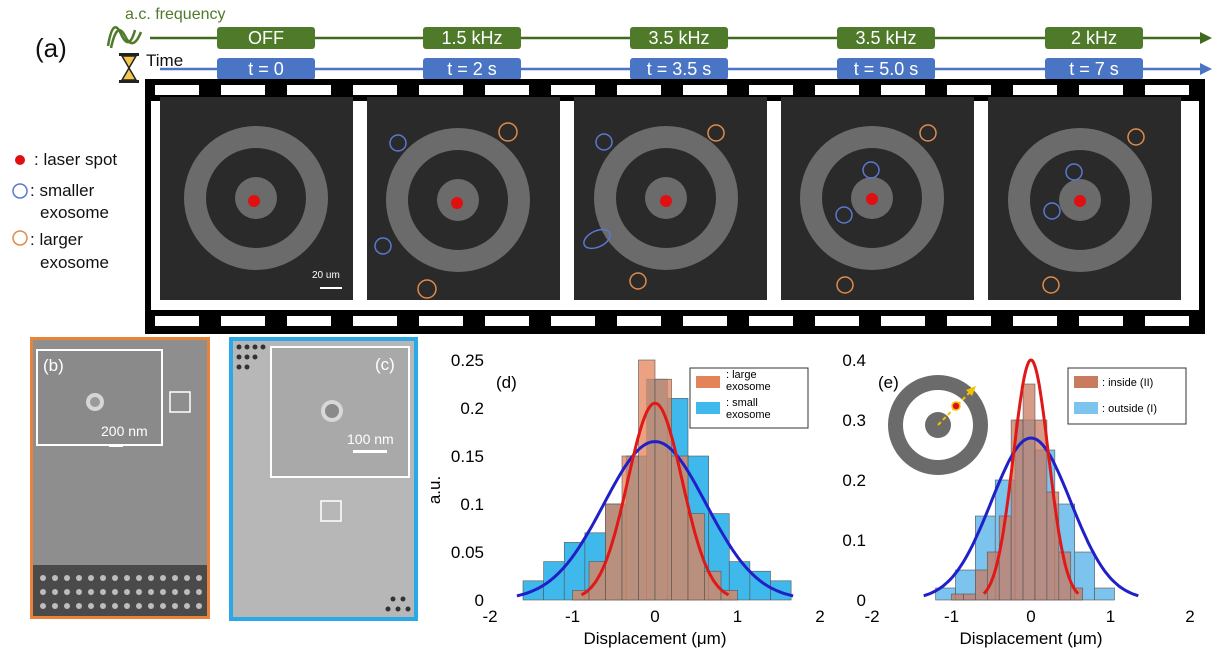 The image size is (1213, 658). Describe the element at coordinates (120, 478) in the screenshot. I see `panel-b-image: (b) 200 nm` at that location.